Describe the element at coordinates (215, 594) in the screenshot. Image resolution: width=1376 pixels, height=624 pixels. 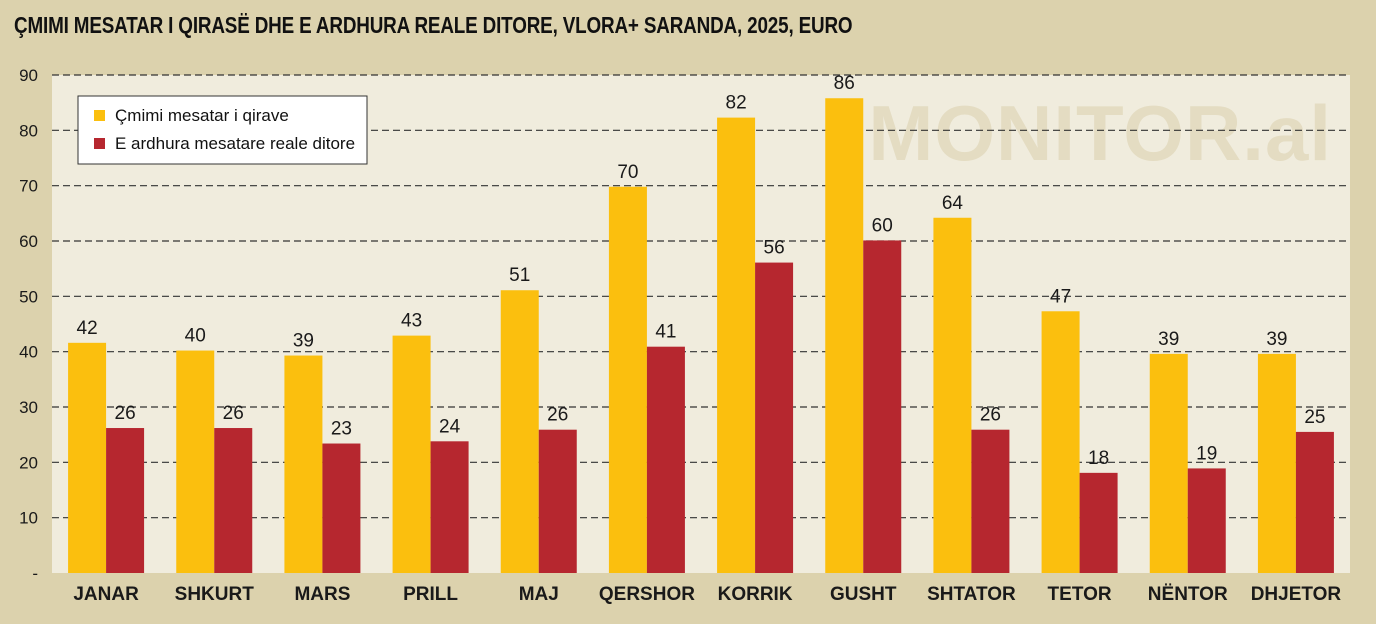
I see `x-tick-label: SHKURT` at that location.